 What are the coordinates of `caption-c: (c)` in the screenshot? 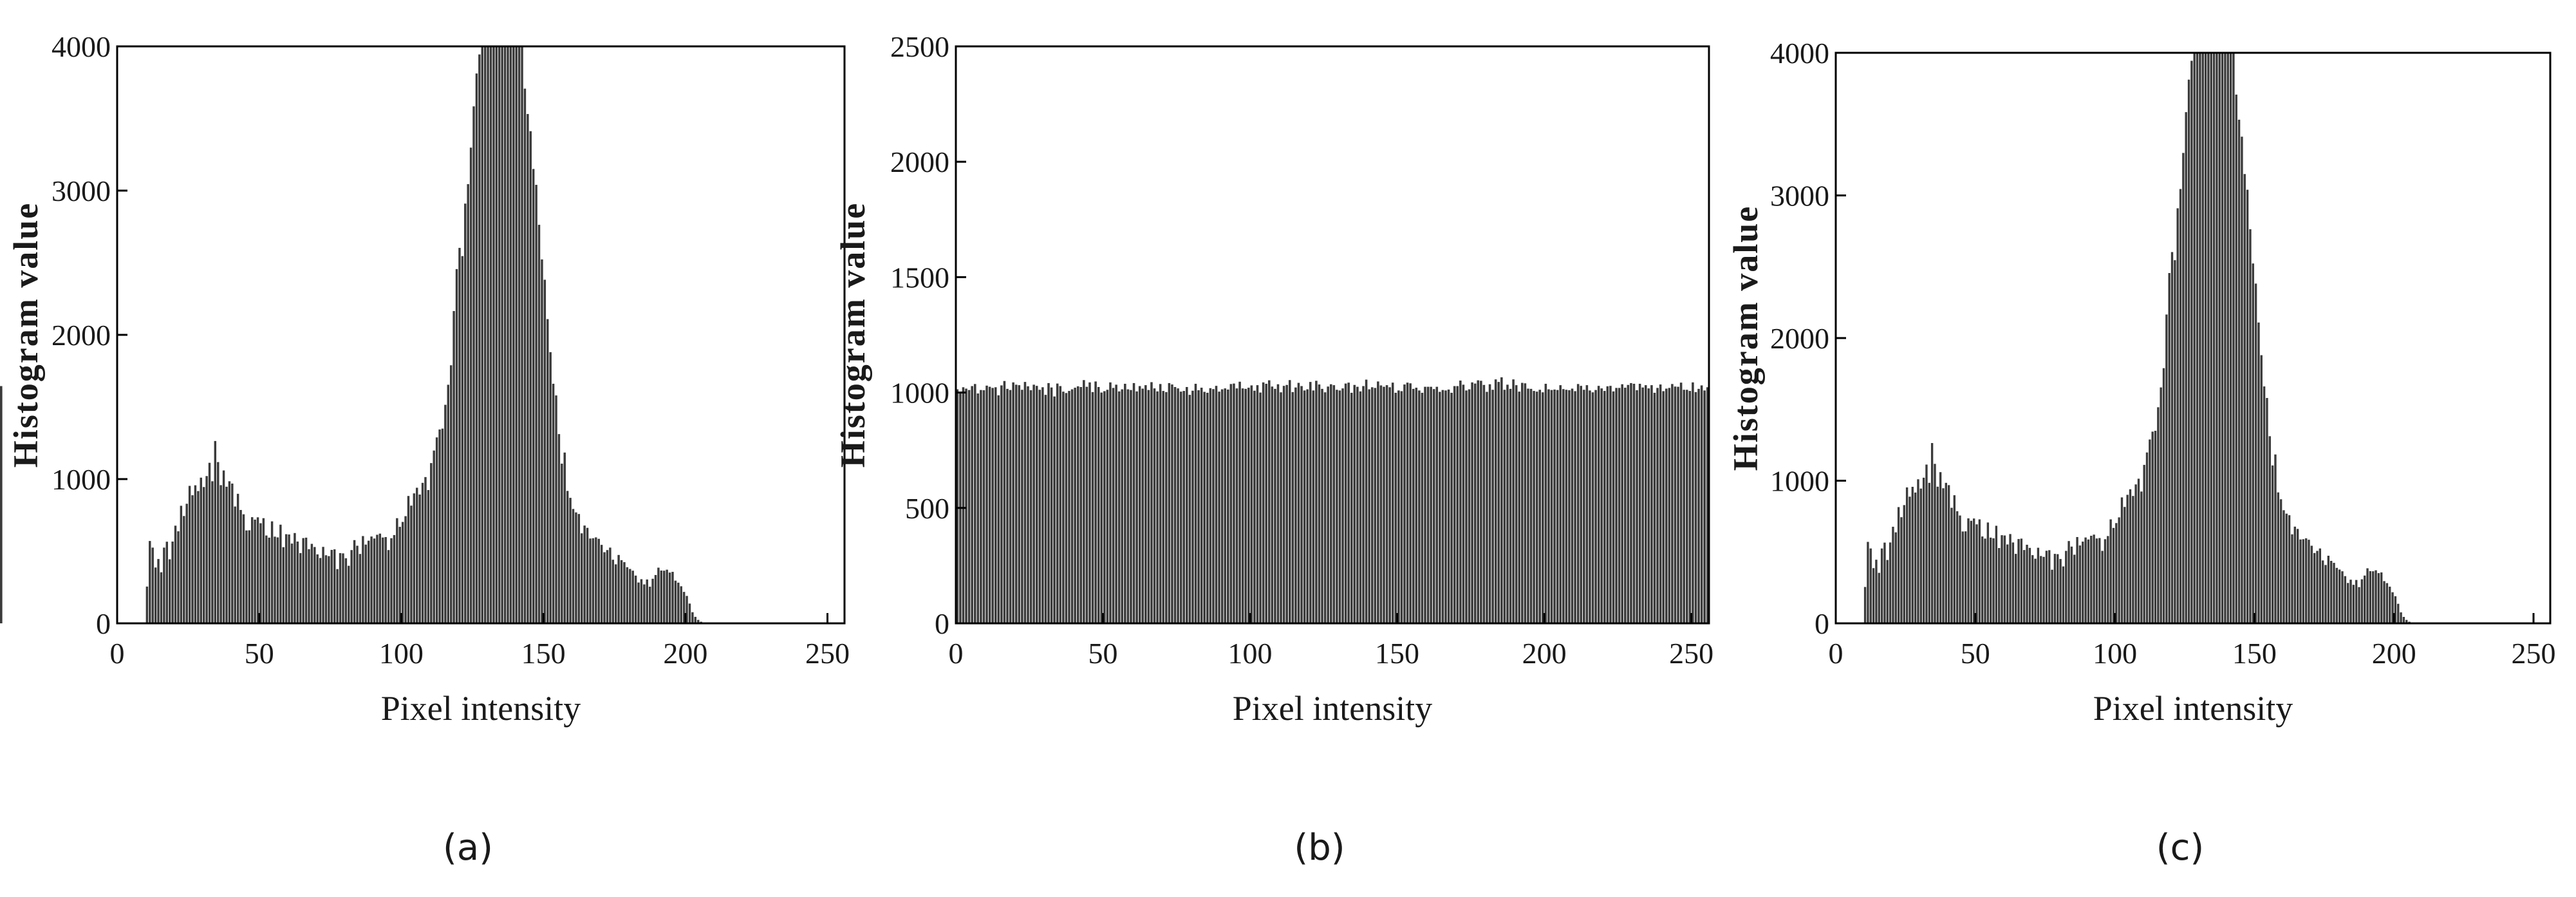 It's located at (2180, 848).